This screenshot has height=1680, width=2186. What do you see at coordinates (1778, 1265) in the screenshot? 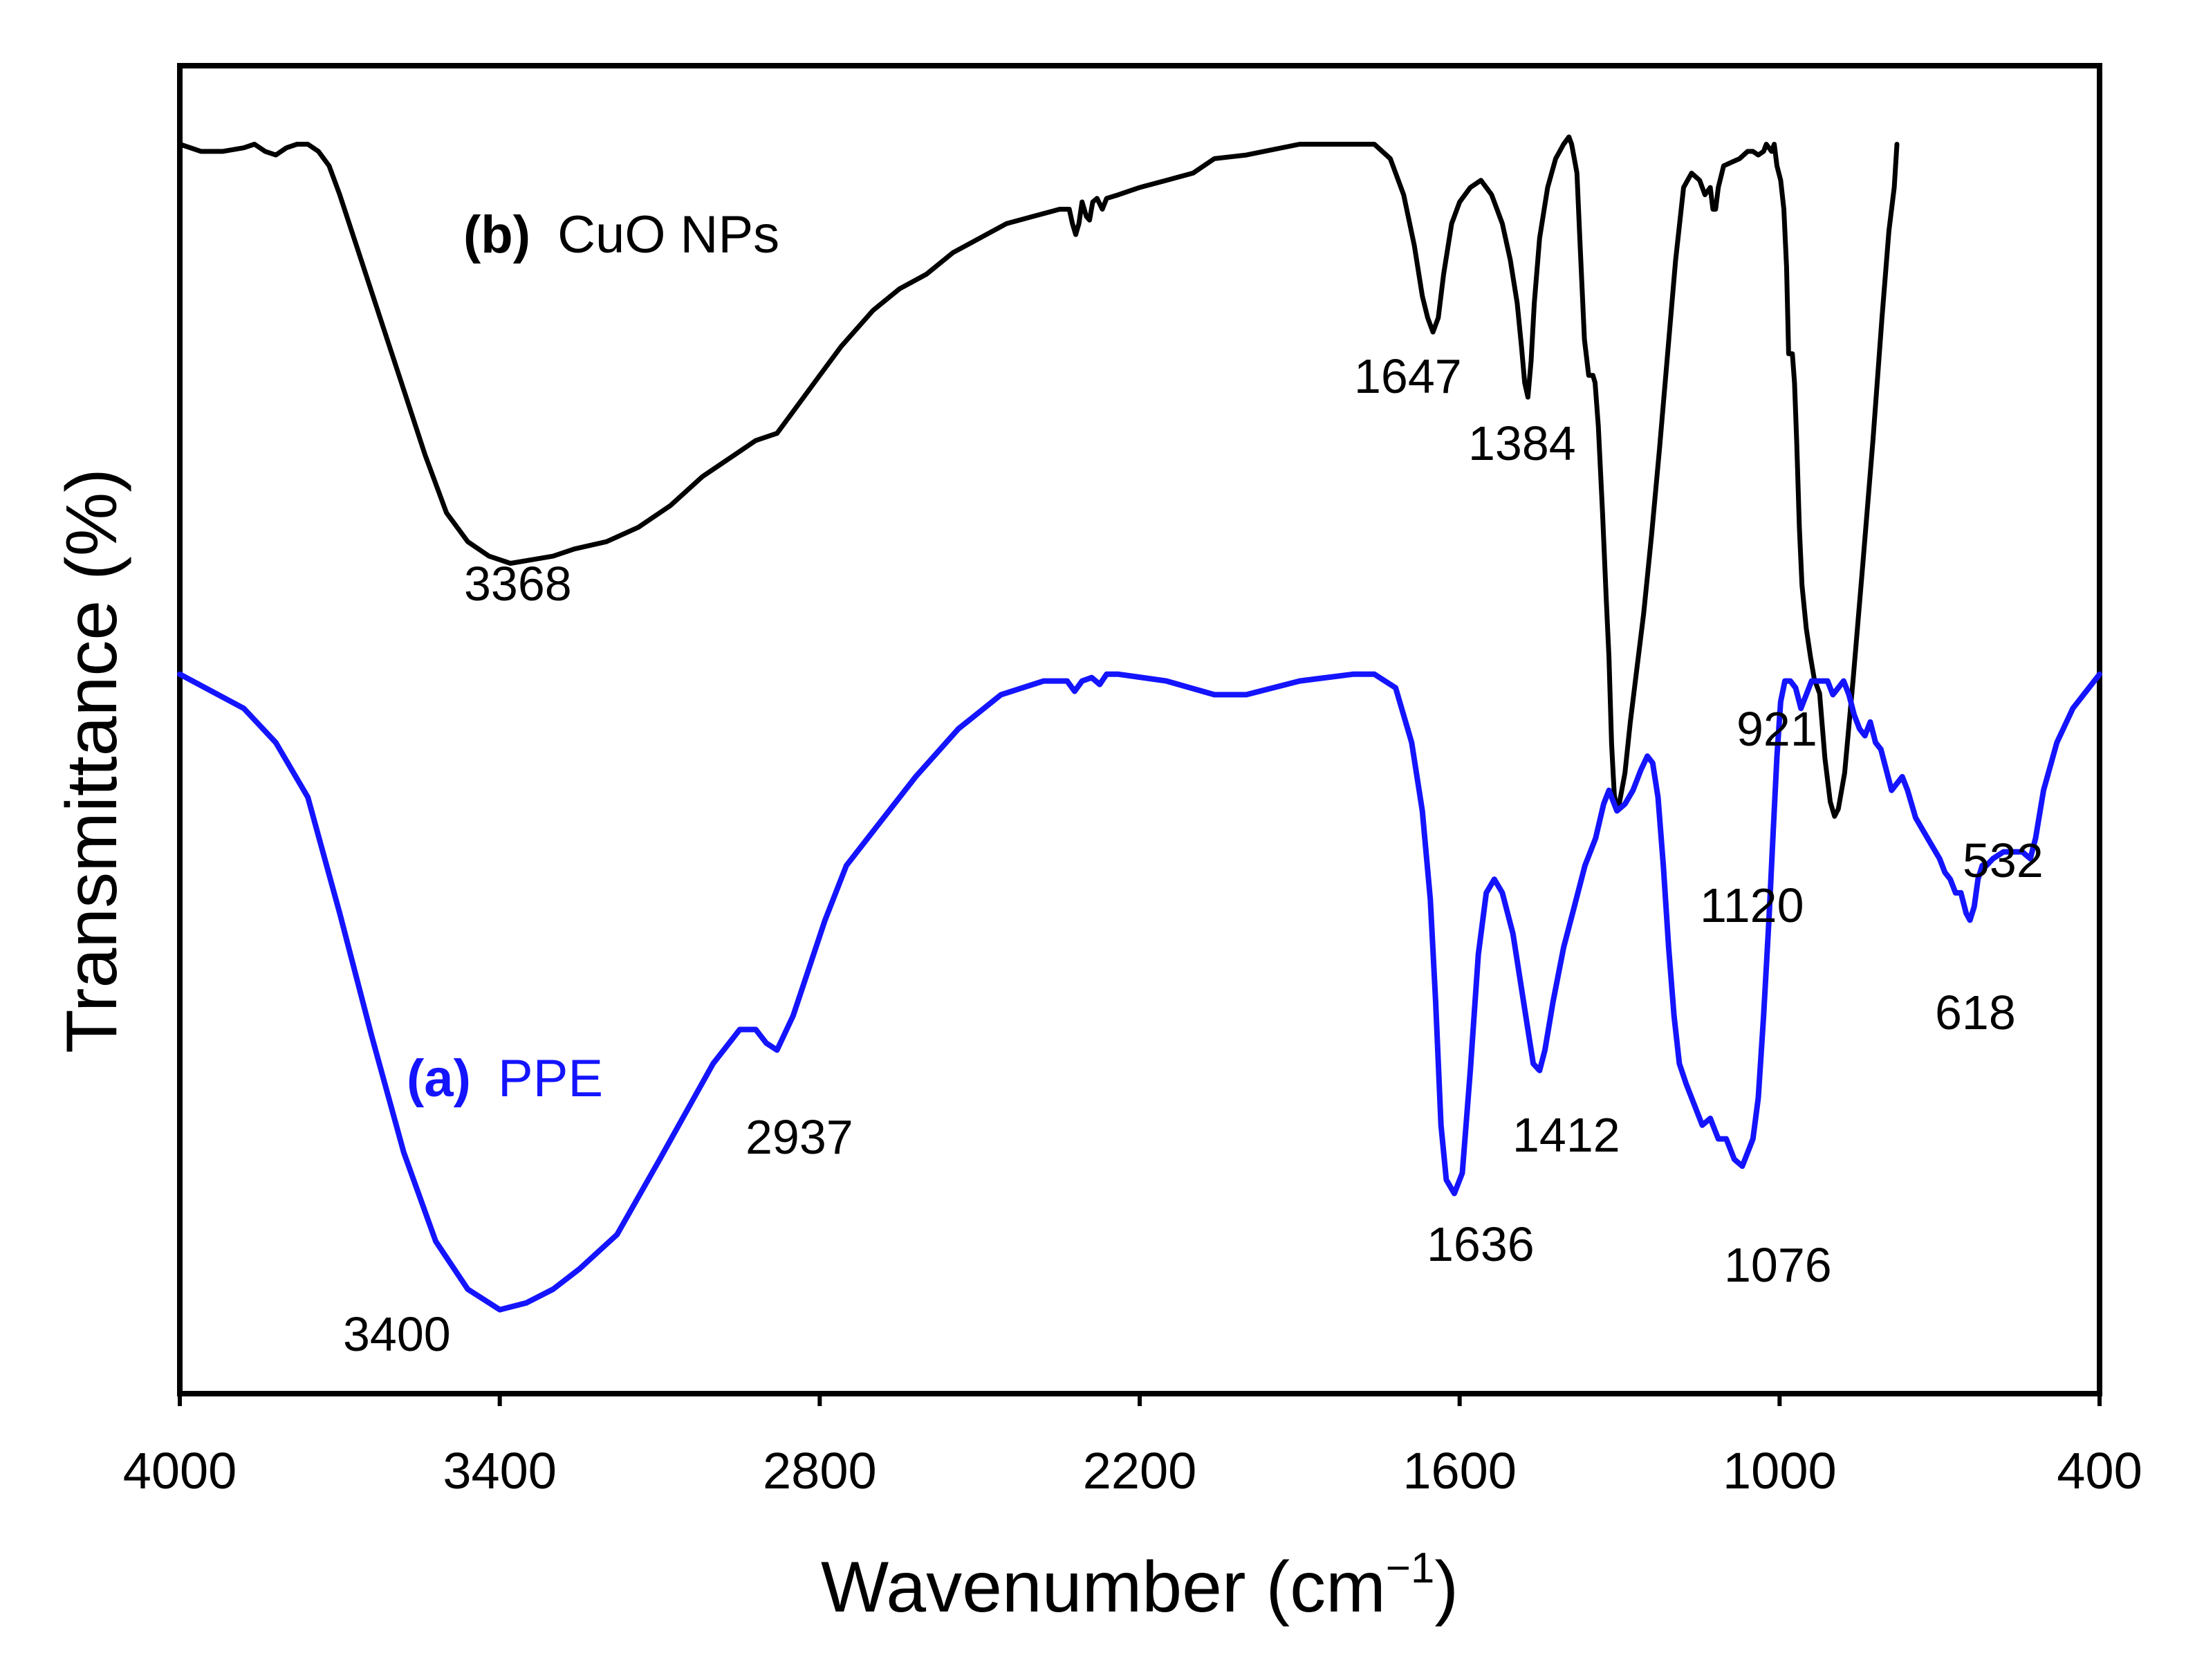
I see `peak-label: 1076` at bounding box center [1778, 1265].